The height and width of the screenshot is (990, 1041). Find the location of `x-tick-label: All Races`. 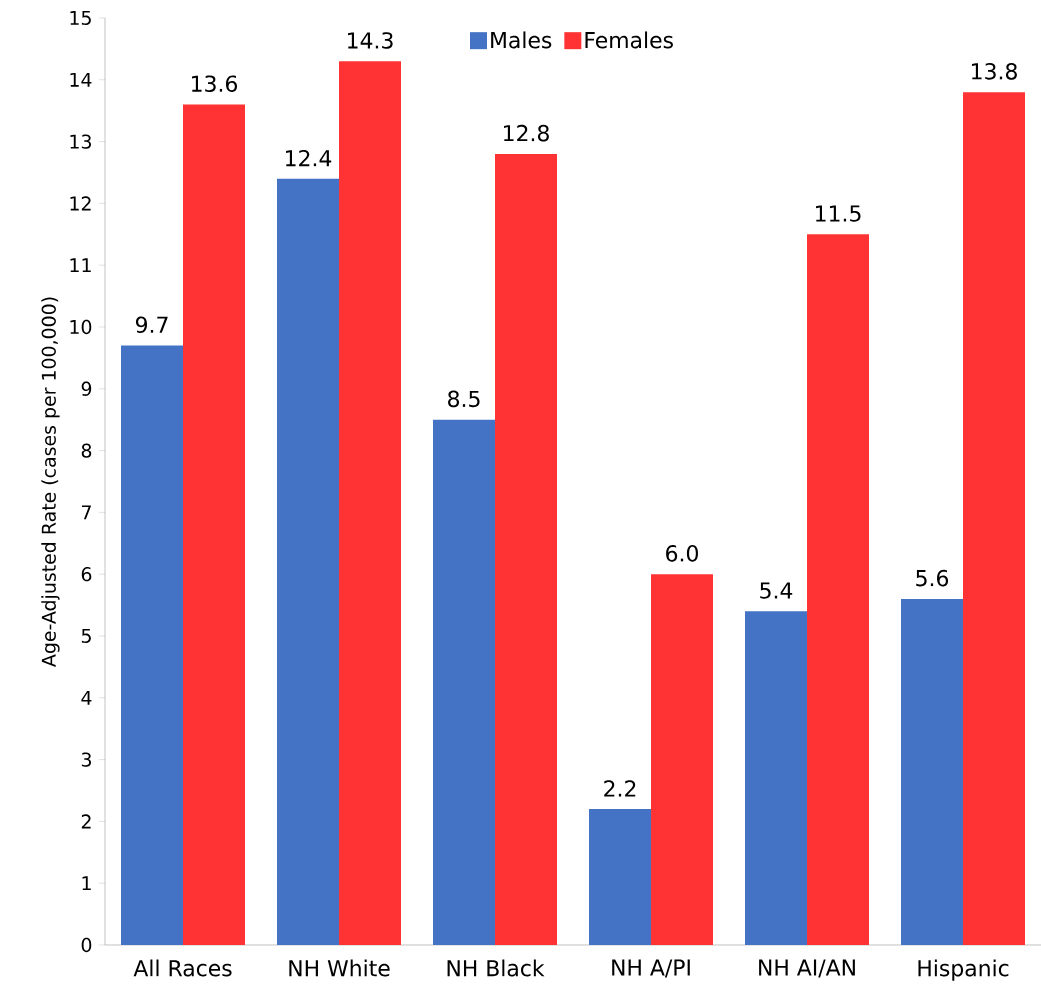

x-tick-label: All Races is located at coordinates (182, 968).